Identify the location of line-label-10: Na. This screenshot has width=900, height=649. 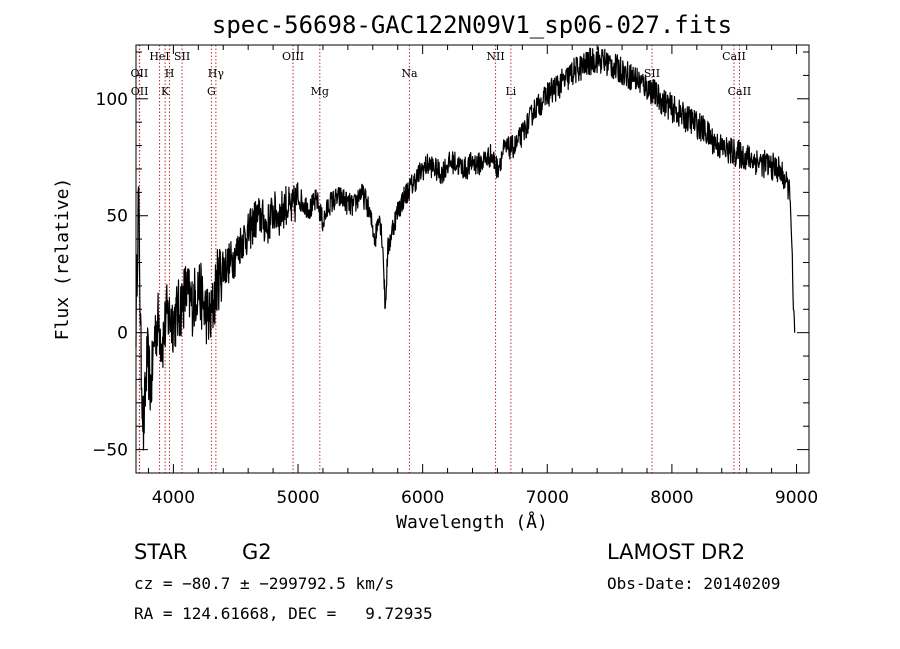
(409, 73).